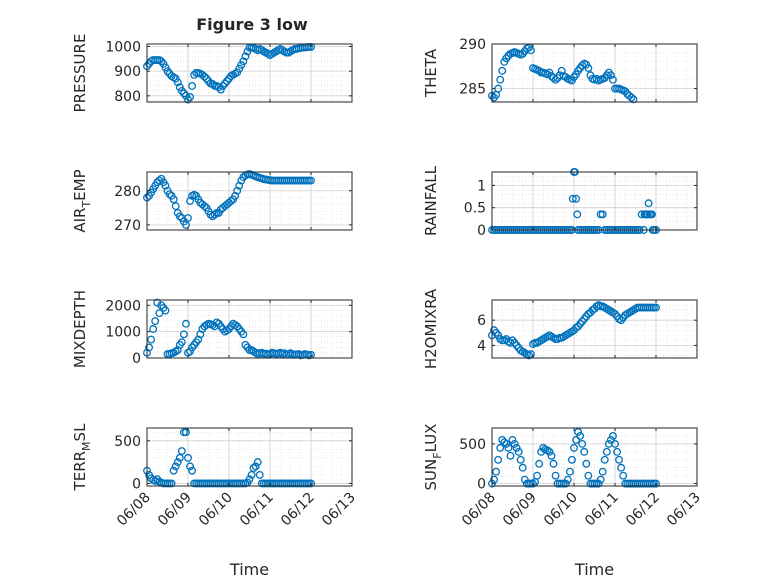 This screenshot has height=583, width=778. I want to click on y-axis-label: PRESSURE, so click(80, 73).